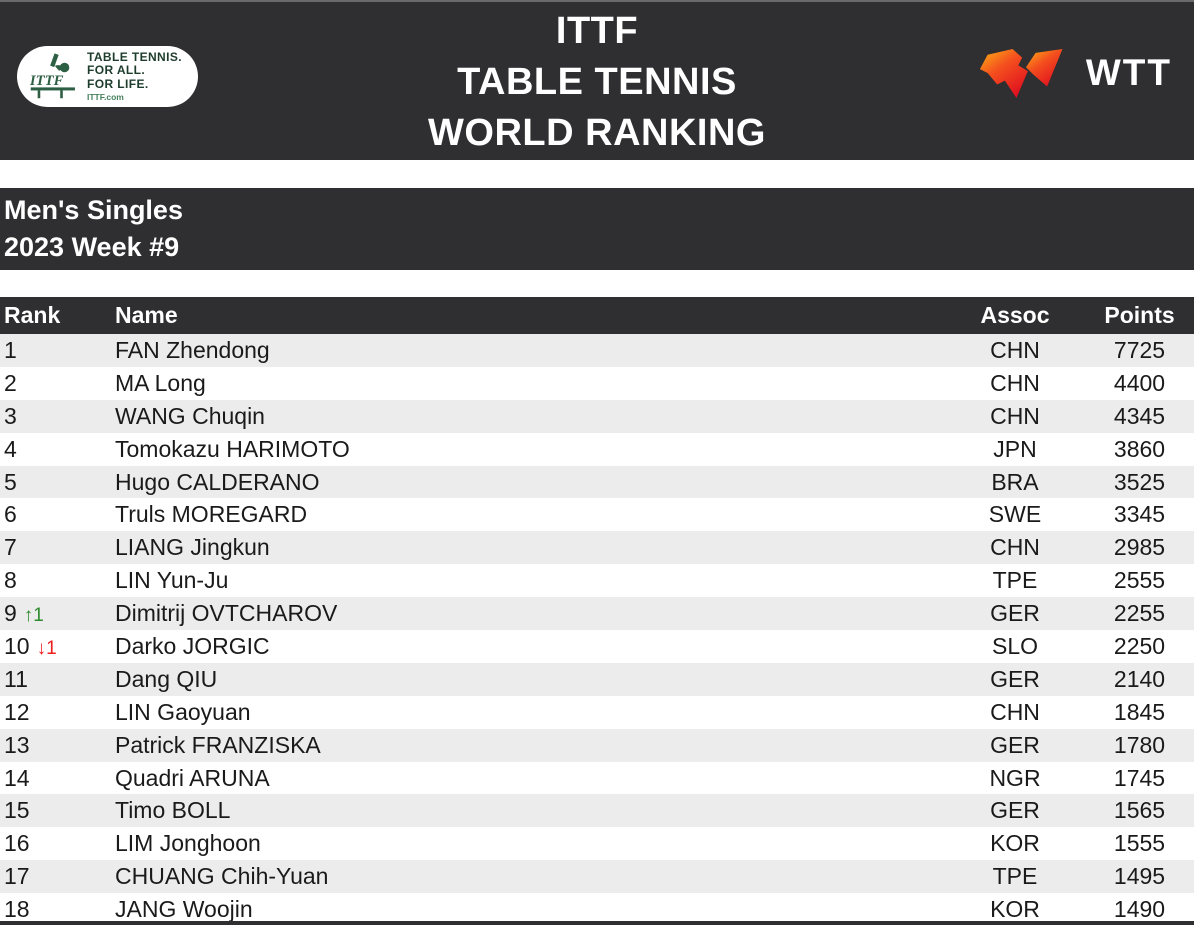  What do you see at coordinates (33, 616) in the screenshot?
I see `rank-change-indicator: ↑1` at bounding box center [33, 616].